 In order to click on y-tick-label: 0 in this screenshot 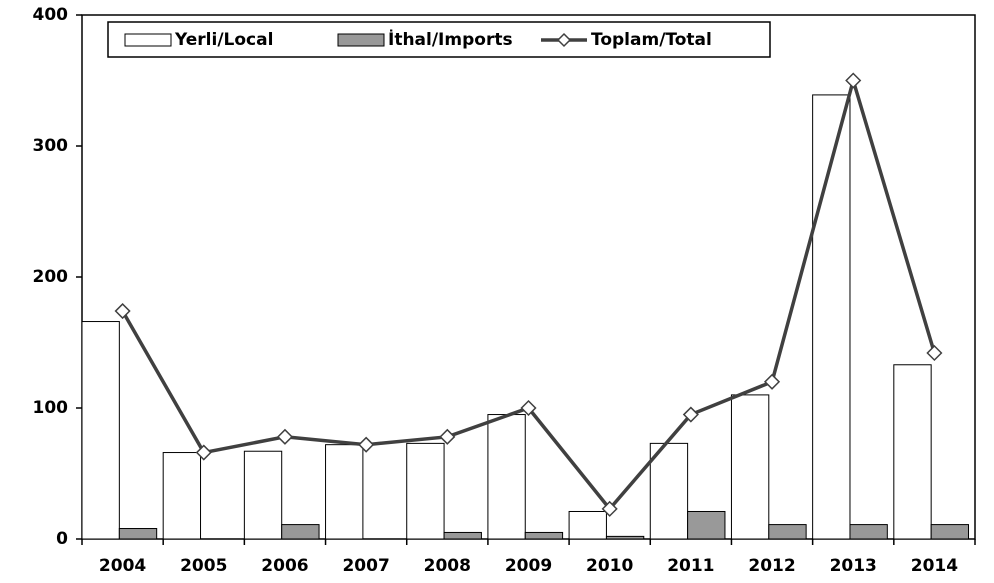, I will do `click(62, 539)`.